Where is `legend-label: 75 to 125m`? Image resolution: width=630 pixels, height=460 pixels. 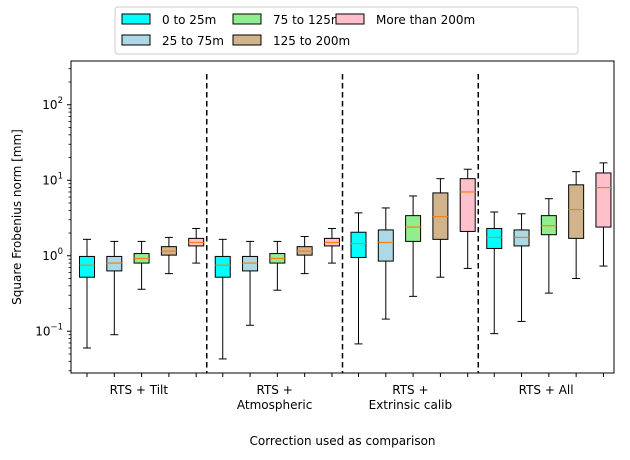 legend-label: 75 to 125m is located at coordinates (308, 20).